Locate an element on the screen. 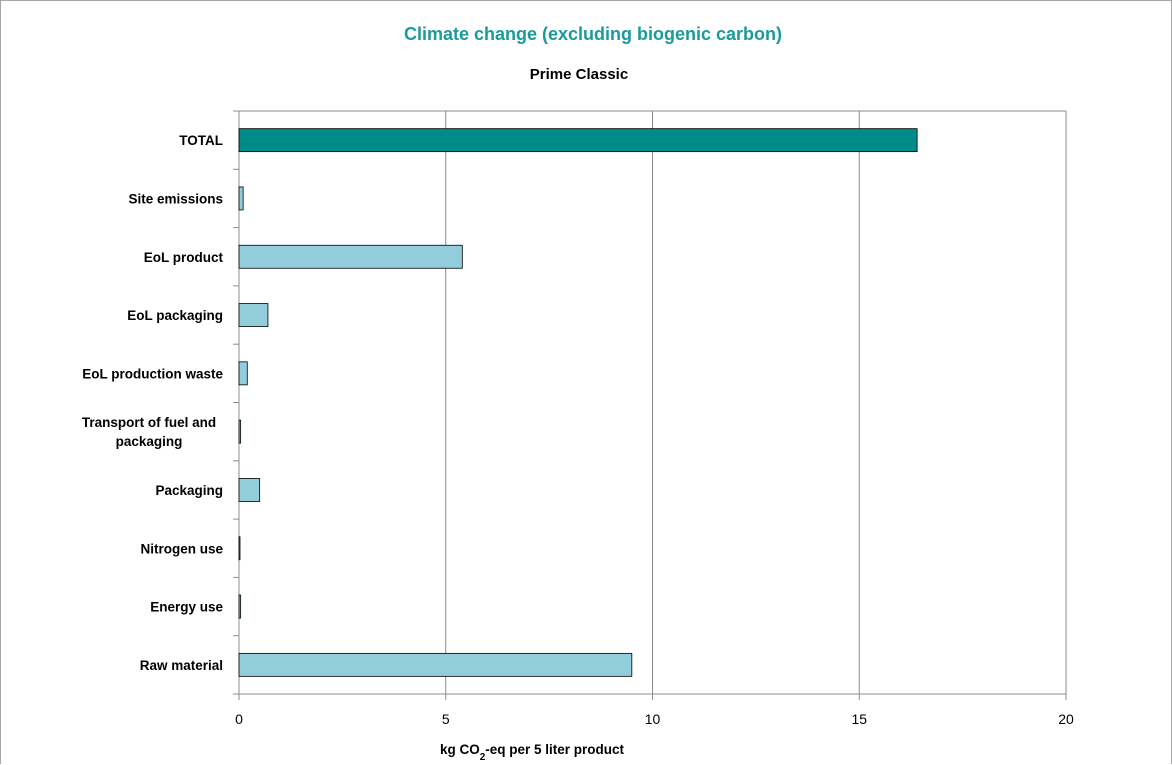 The image size is (1172, 765). category-label-9: Raw material is located at coordinates (181, 665).